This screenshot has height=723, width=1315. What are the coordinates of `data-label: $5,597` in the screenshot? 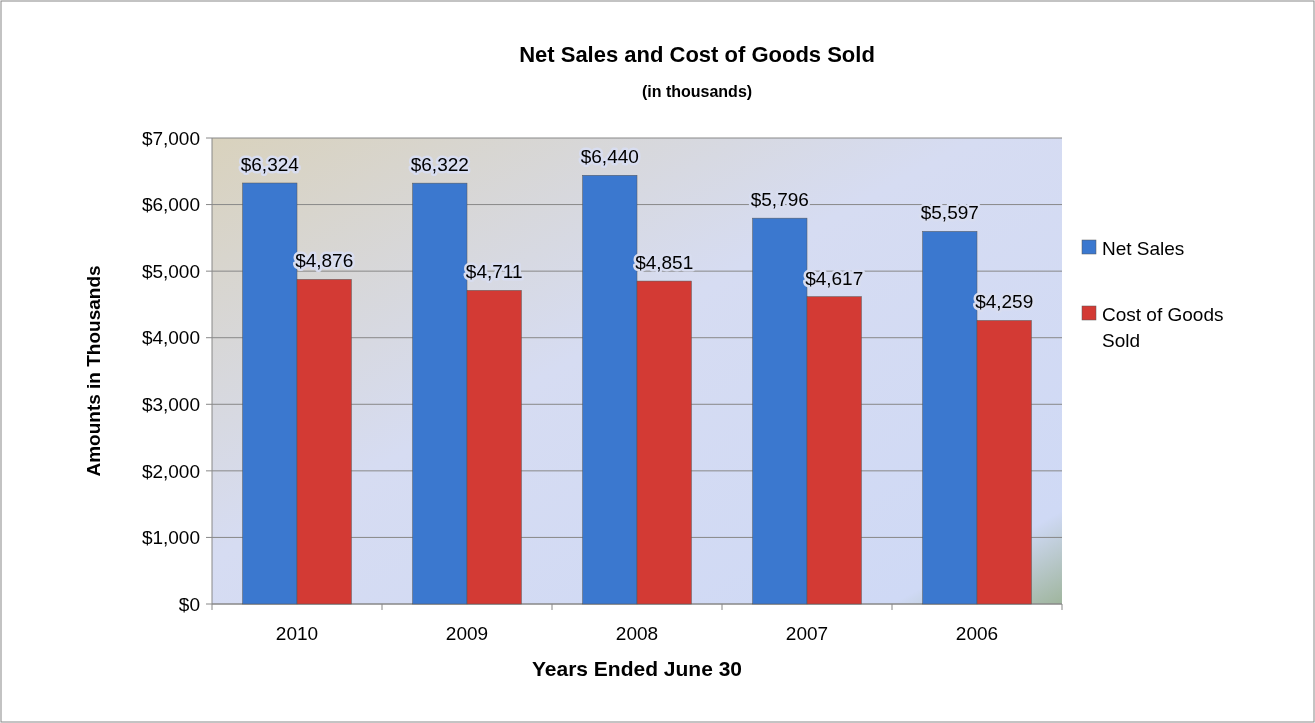 It's located at (949, 213).